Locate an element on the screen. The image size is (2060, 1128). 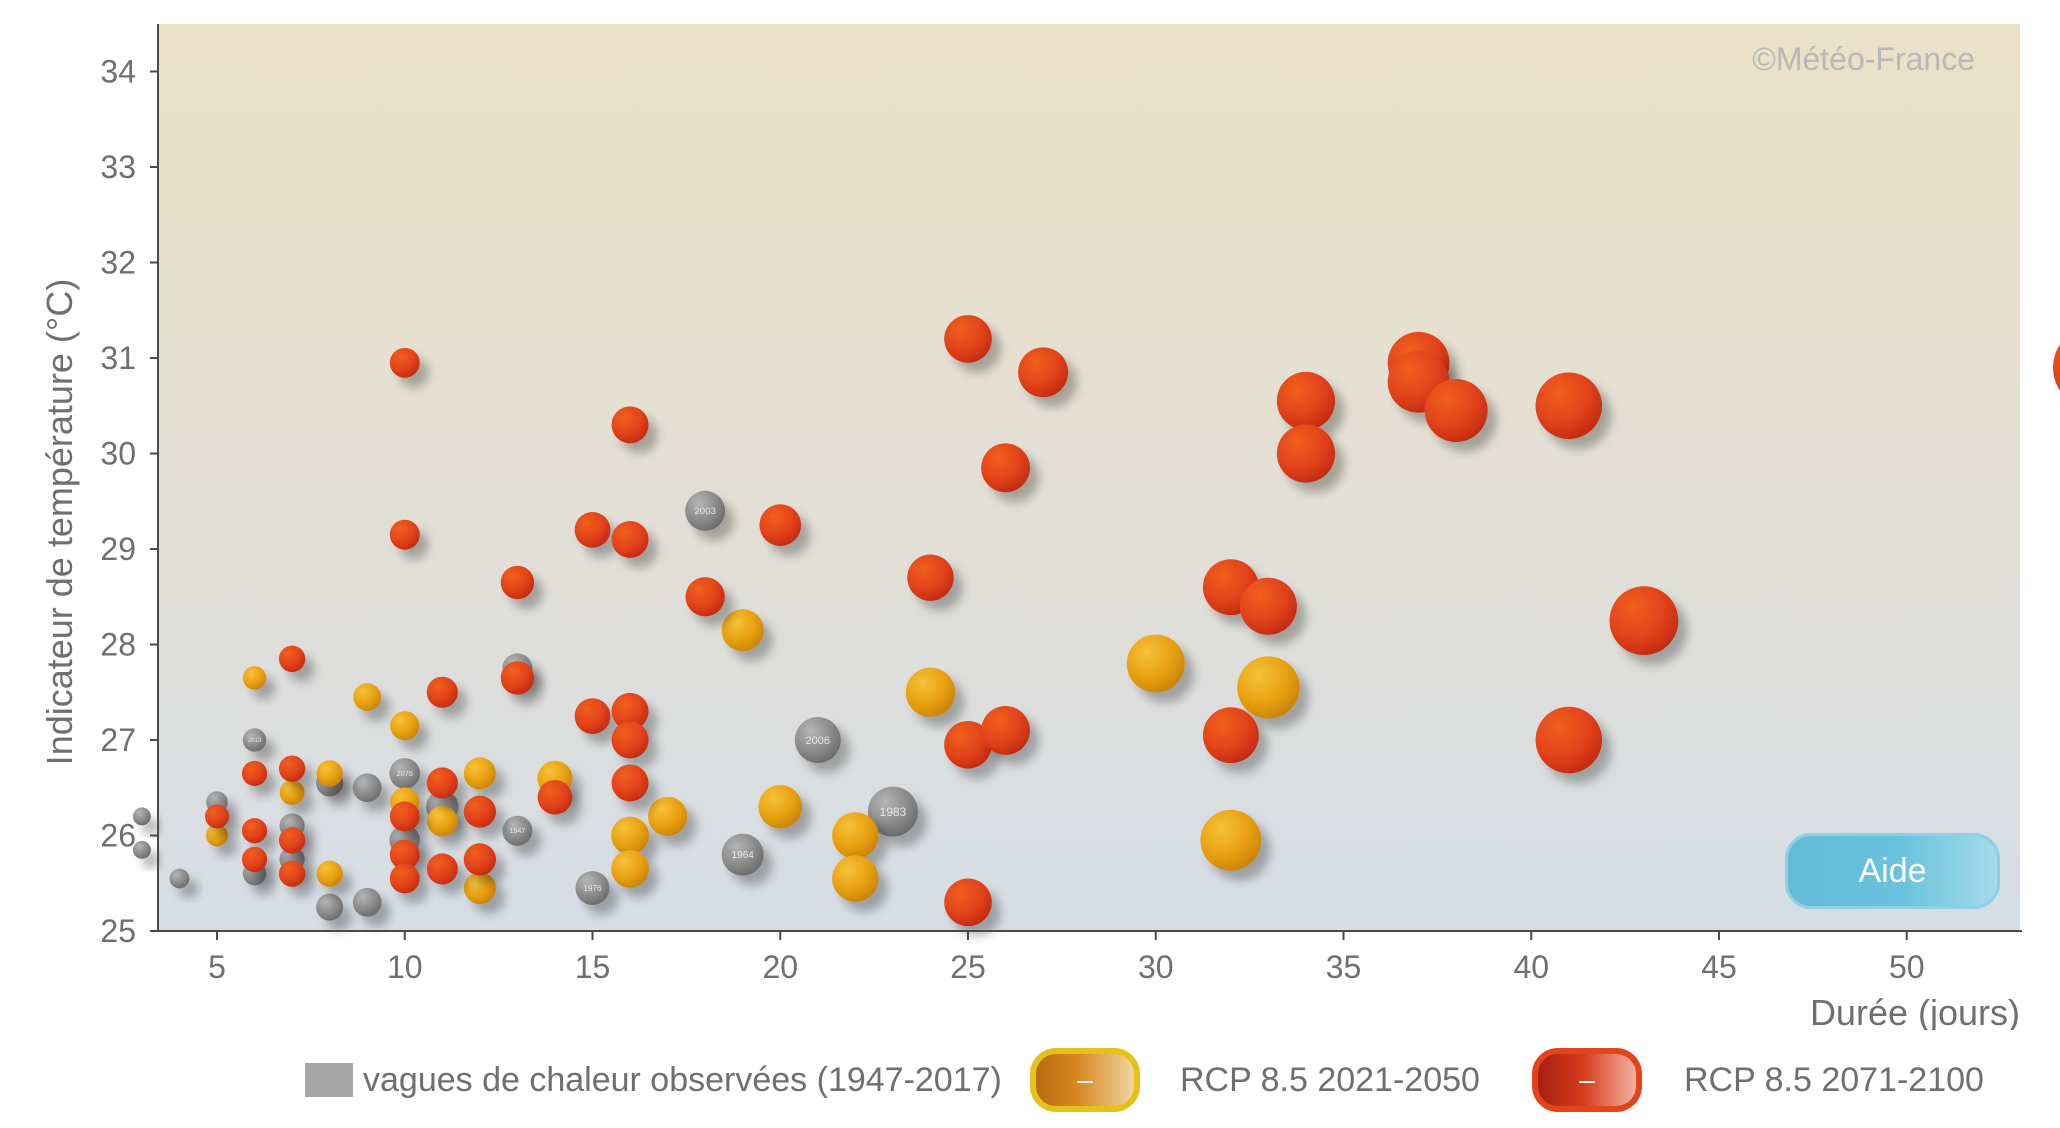
help-button: Aide is located at coordinates (1892, 871).